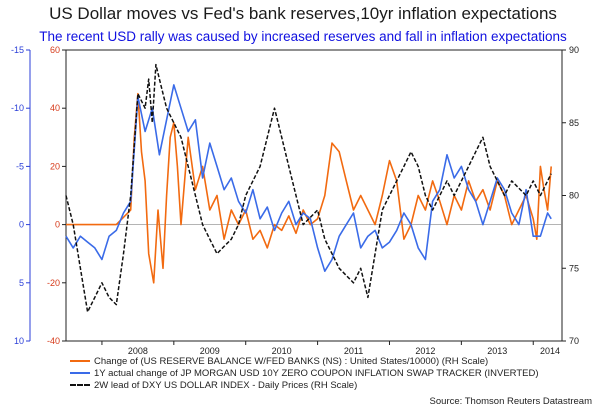 The width and height of the screenshot is (606, 409). Describe the element at coordinates (55, 50) in the screenshot. I see `inner-left-tick-label: 60` at that location.